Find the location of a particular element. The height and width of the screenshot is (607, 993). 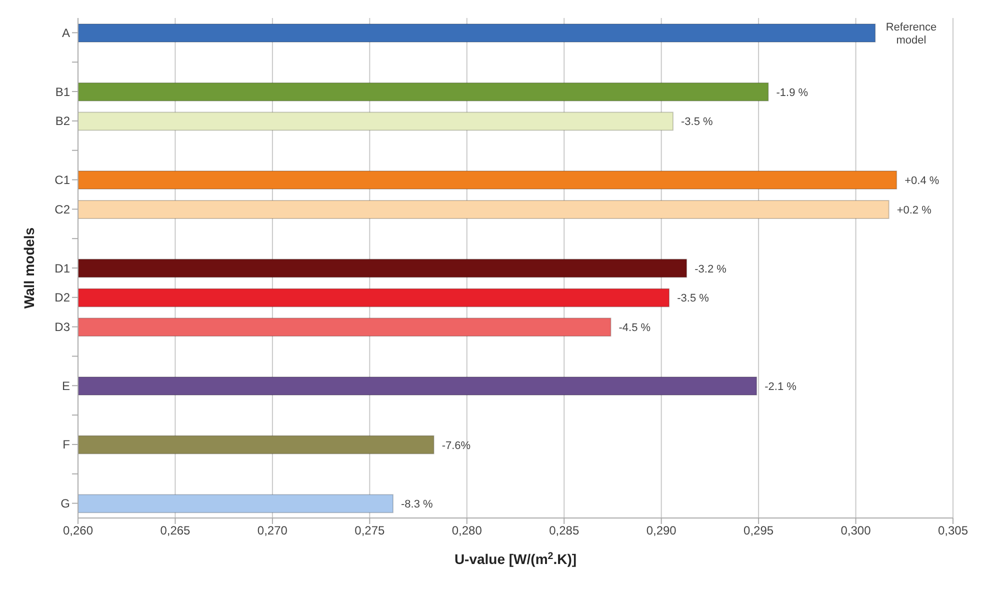

y-tick-label: C1 is located at coordinates (62, 180).